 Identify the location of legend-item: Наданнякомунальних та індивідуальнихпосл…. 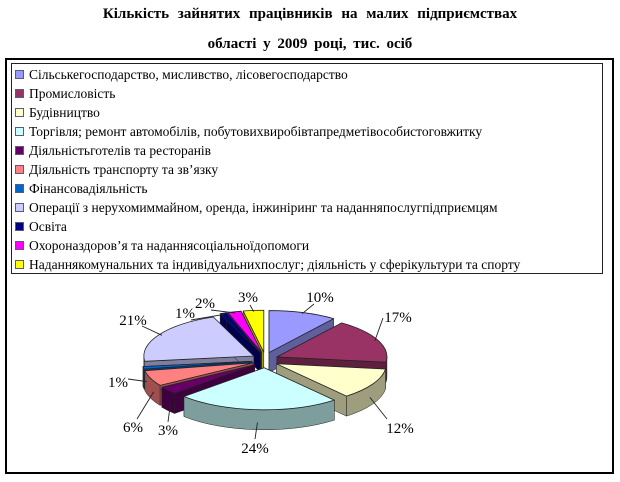
(308, 264).